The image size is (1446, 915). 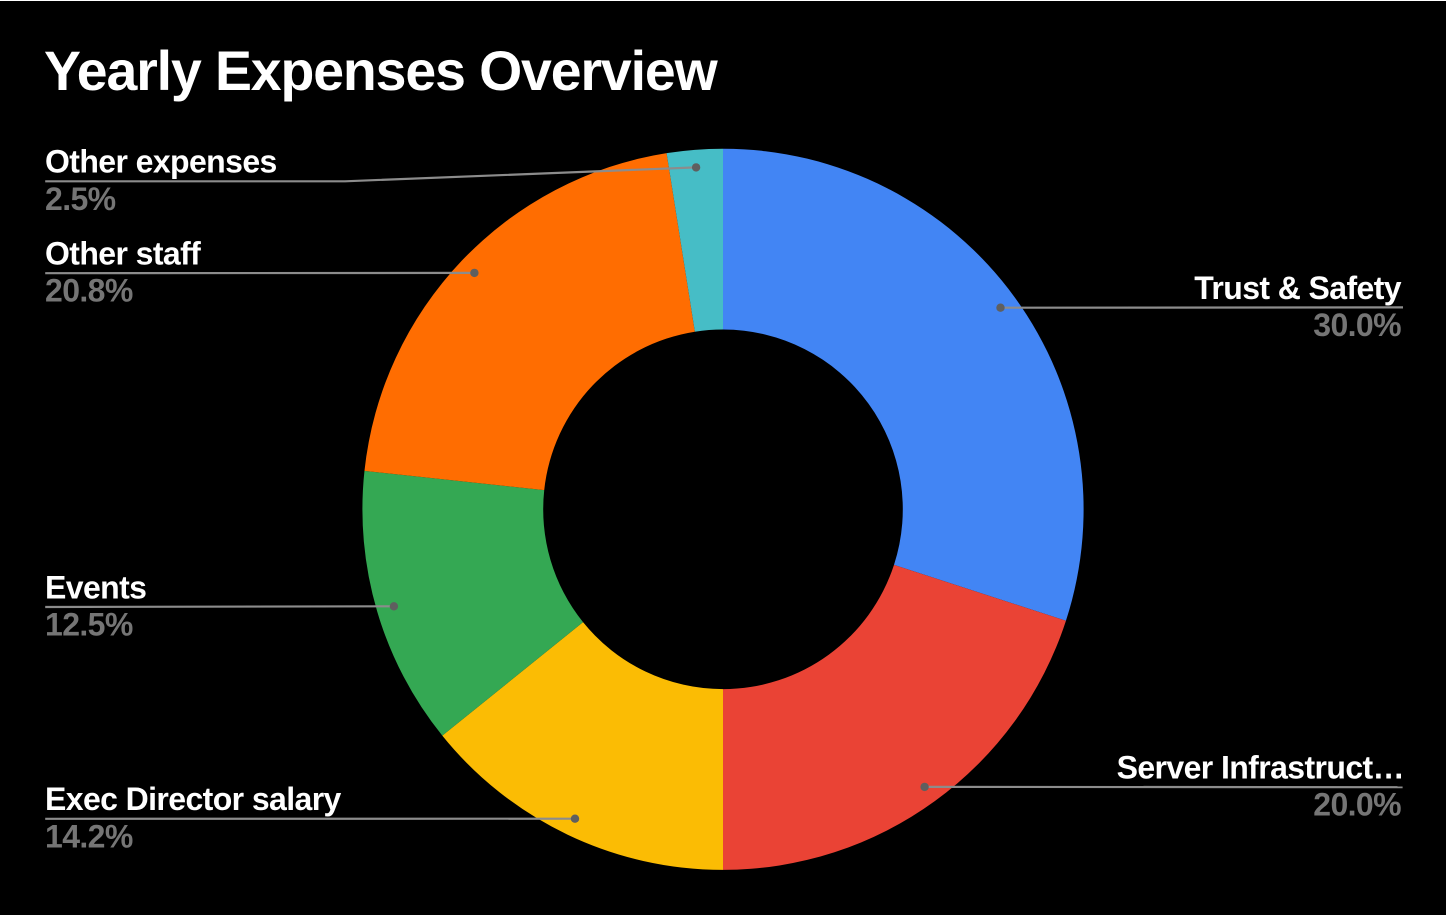 I want to click on svg-text: 12.5%, so click(x=89, y=625).